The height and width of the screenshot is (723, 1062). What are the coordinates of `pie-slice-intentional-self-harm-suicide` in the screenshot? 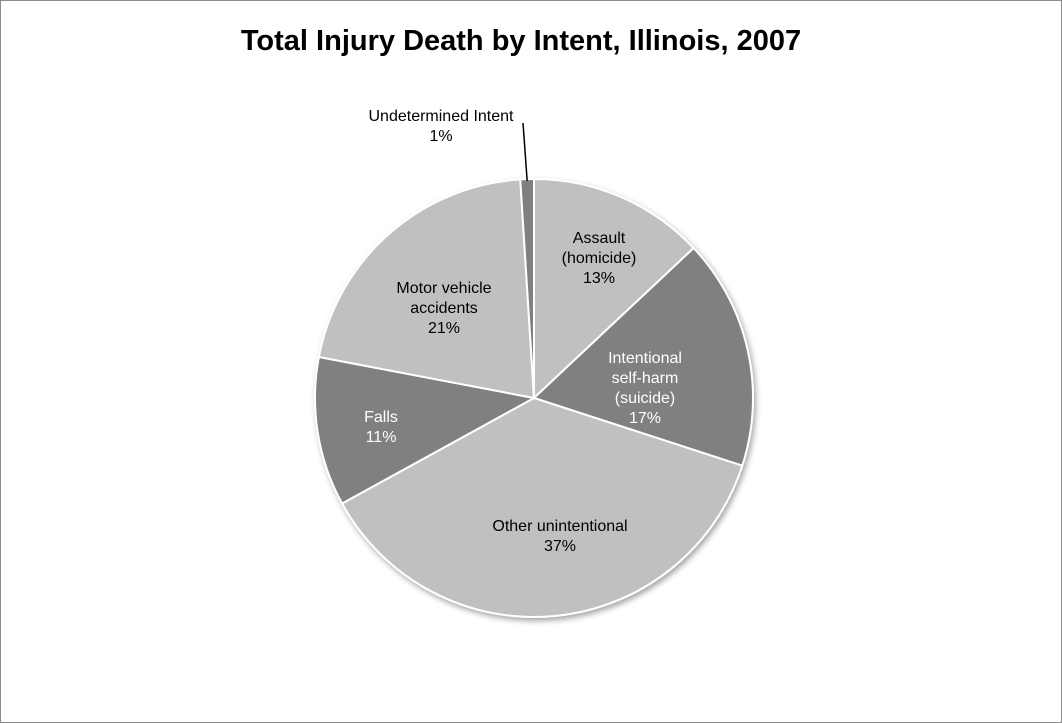 It's located at (643, 356).